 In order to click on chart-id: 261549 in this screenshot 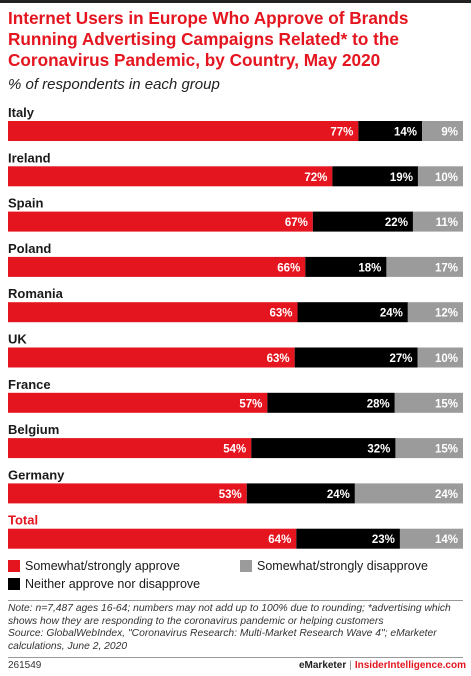, I will do `click(25, 665)`.